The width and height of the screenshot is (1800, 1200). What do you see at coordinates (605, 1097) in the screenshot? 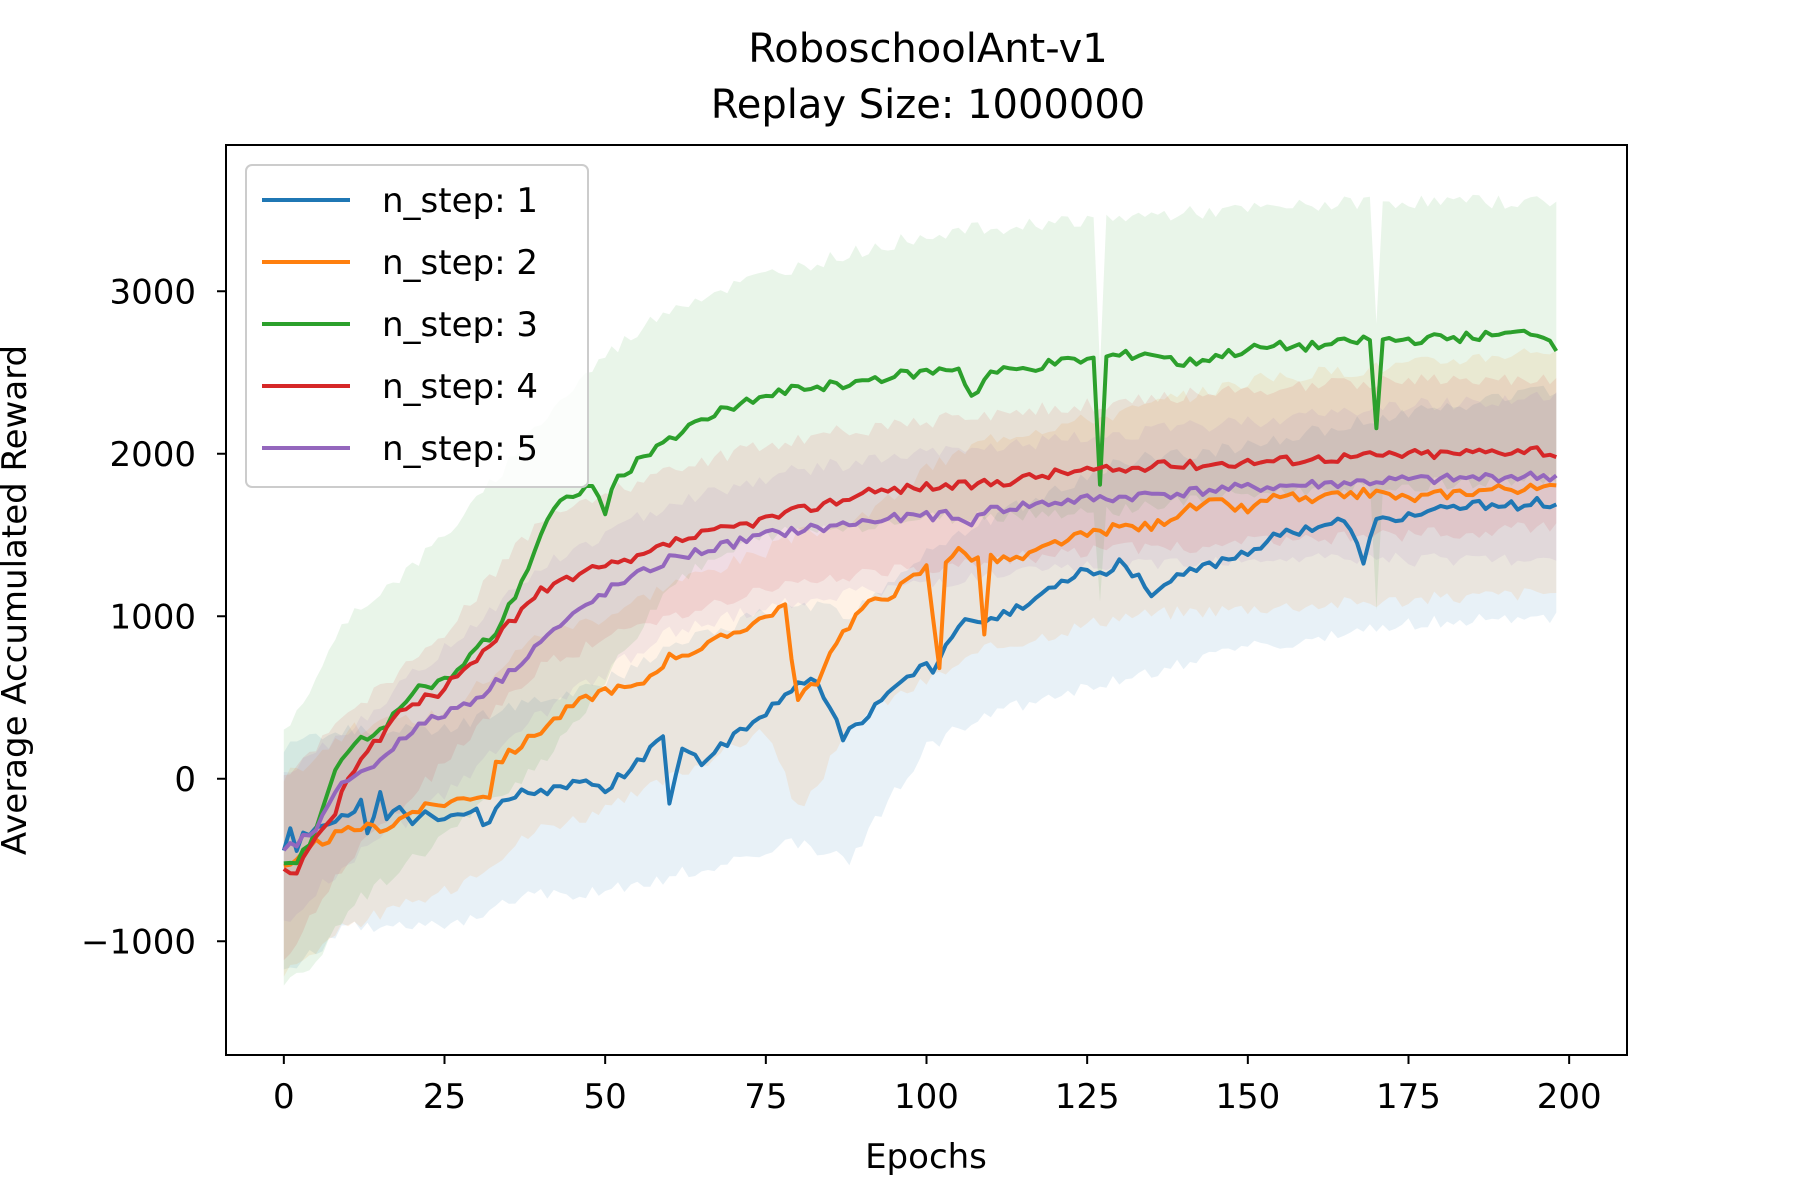
I see `x-tick-label: 50` at bounding box center [605, 1097].